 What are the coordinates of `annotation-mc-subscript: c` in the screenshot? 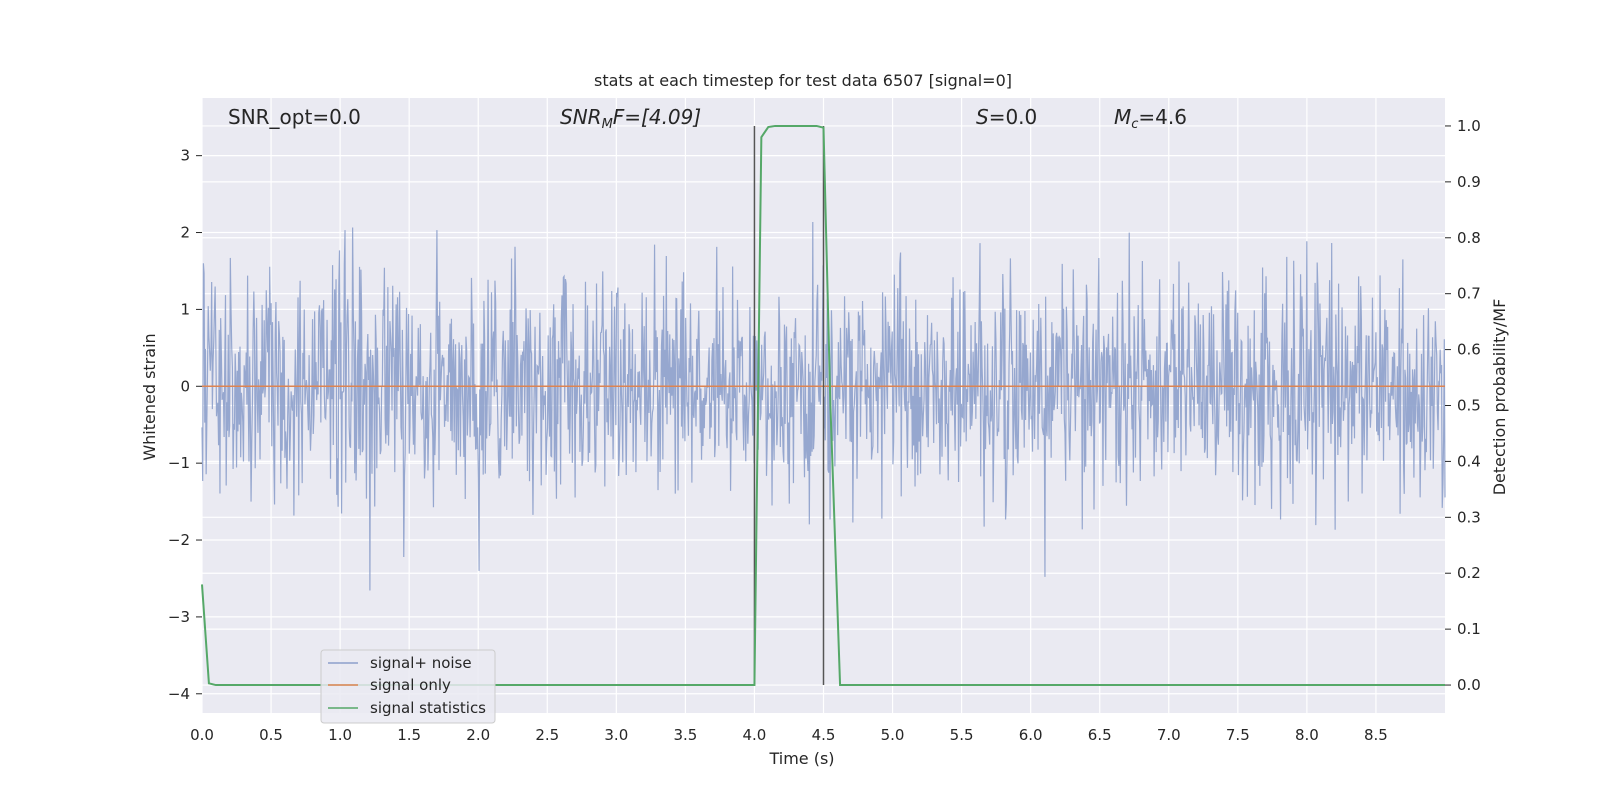 It's located at (1134, 124).